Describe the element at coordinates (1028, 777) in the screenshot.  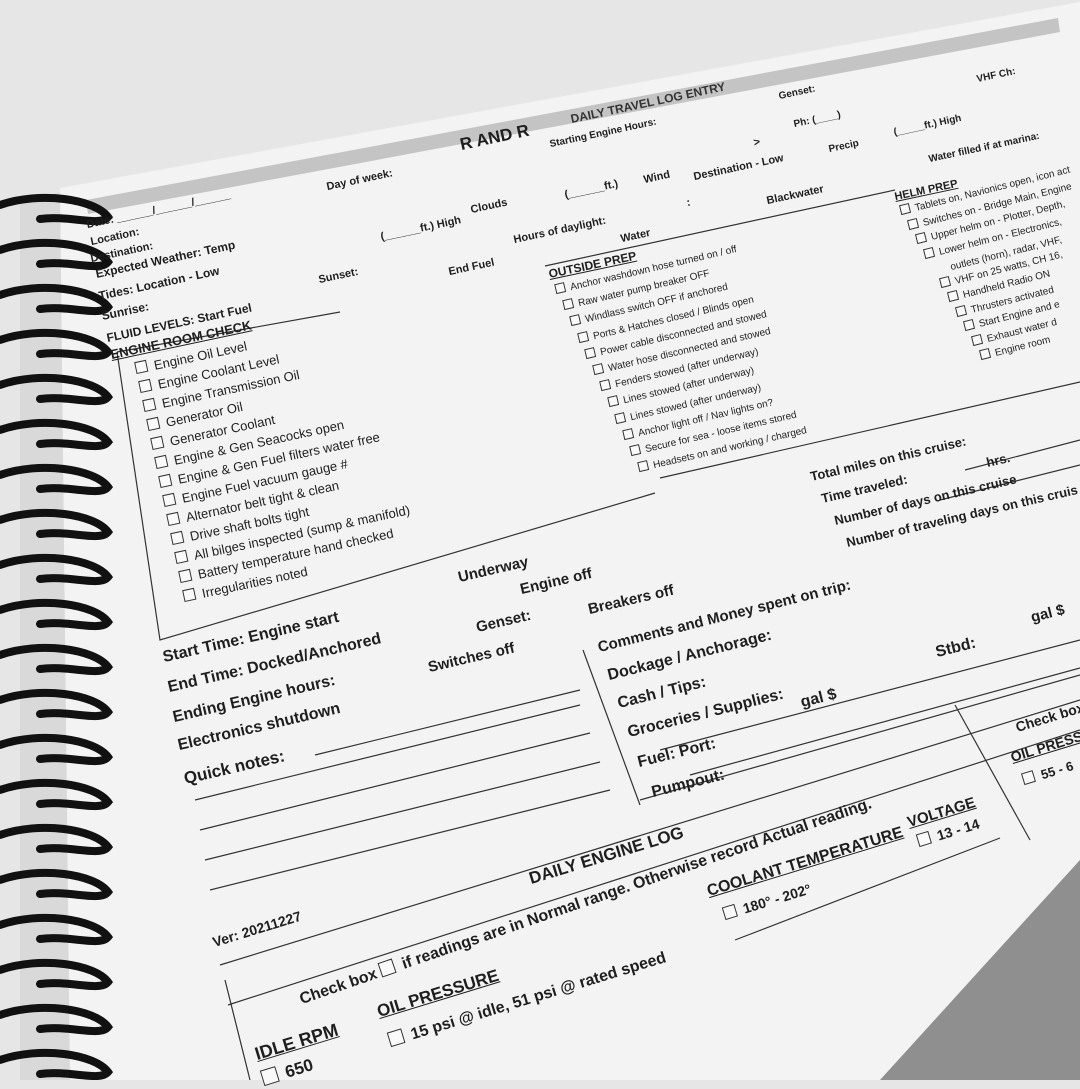
I see `right-oil-checkbox` at that location.